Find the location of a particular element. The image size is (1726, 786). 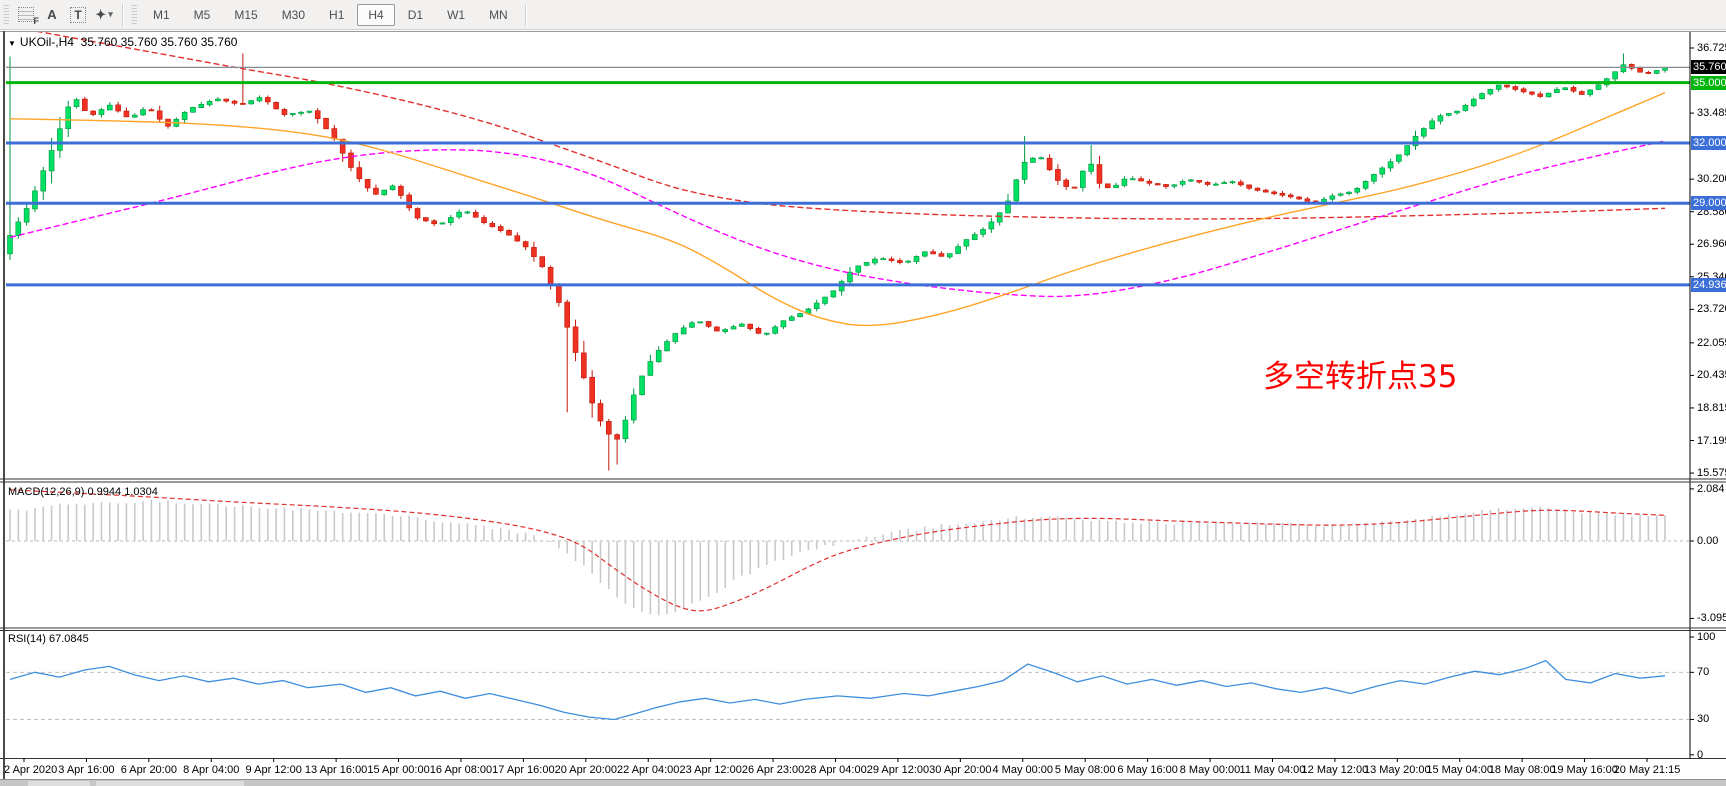

level-price-tag-29.000: 29.000 is located at coordinates (1708, 203).